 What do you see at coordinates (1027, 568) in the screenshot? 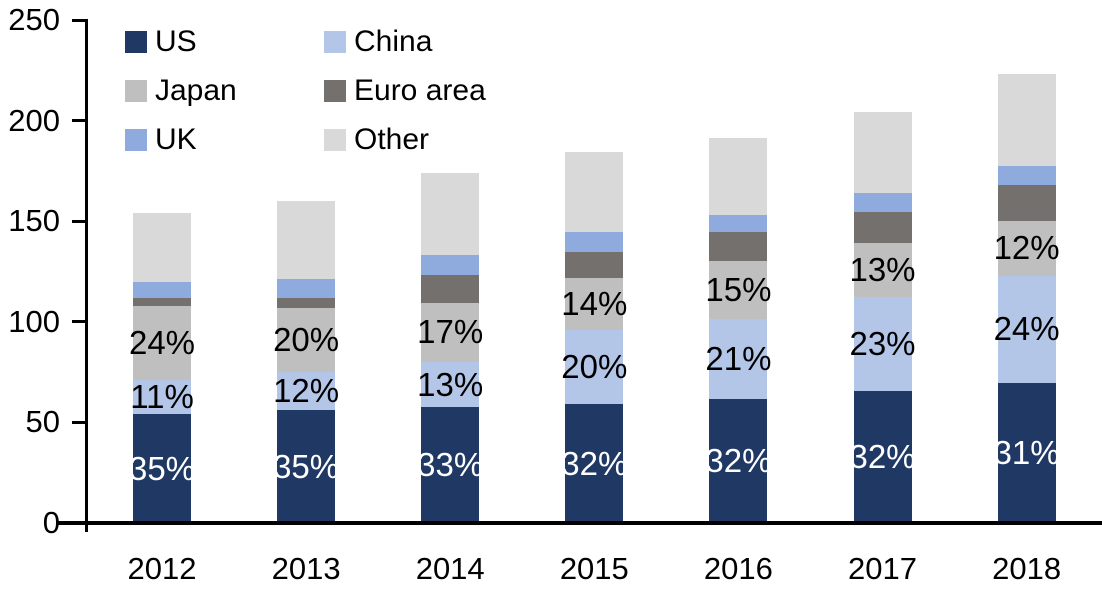
I see `x-tick-label: 2018` at bounding box center [1027, 568].